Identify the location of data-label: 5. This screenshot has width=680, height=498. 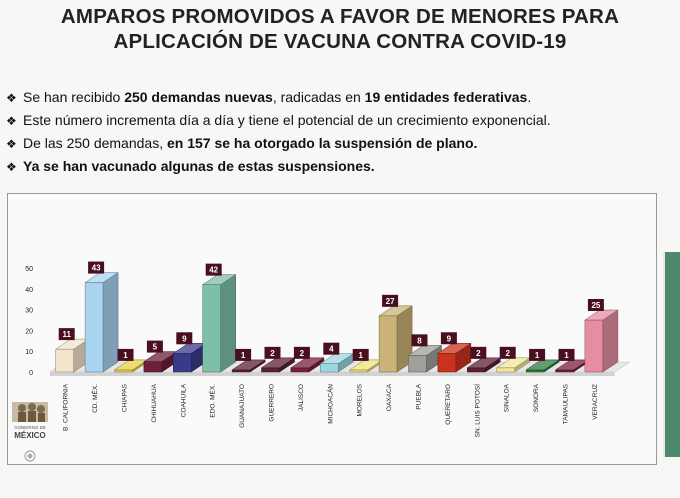
(155, 347).